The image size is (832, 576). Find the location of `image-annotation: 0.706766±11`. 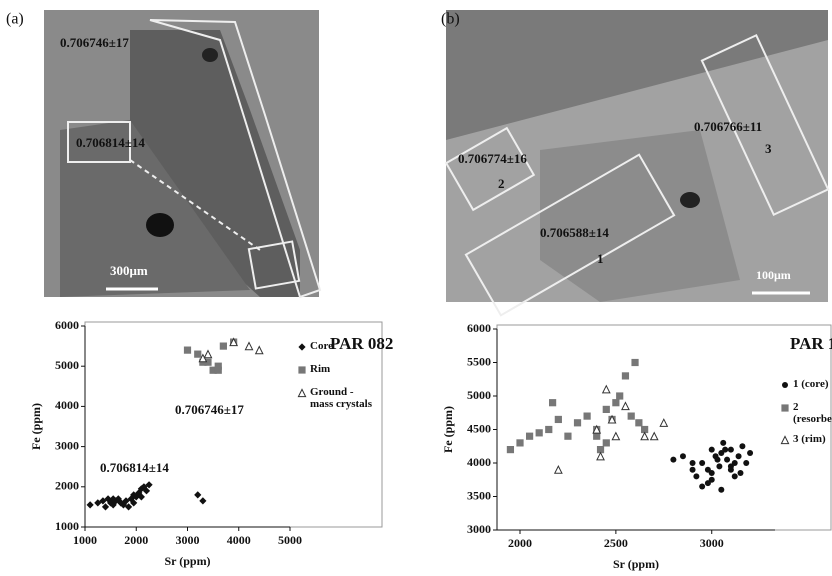

image-annotation: 0.706766±11 is located at coordinates (728, 126).